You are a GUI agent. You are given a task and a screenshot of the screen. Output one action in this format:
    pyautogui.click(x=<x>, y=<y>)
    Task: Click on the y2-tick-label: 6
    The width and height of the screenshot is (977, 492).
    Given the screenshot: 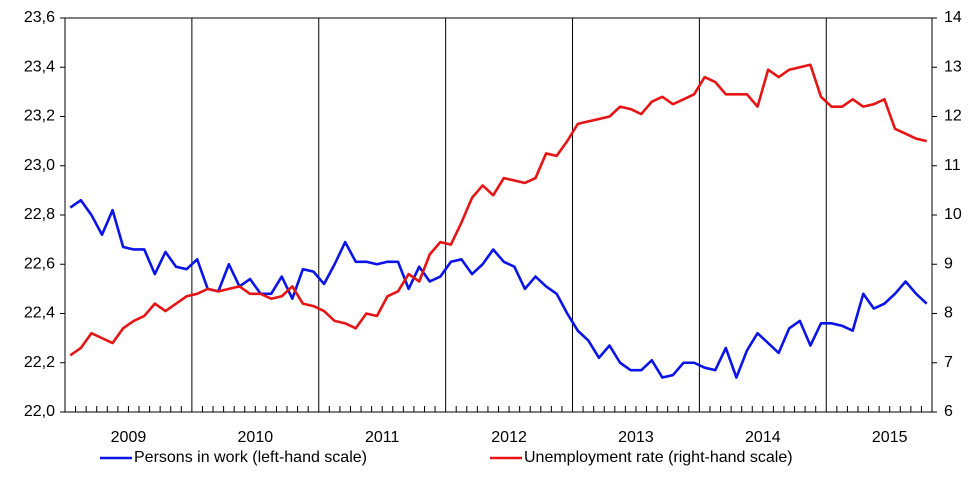 What is the action you would take?
    pyautogui.click(x=948, y=411)
    